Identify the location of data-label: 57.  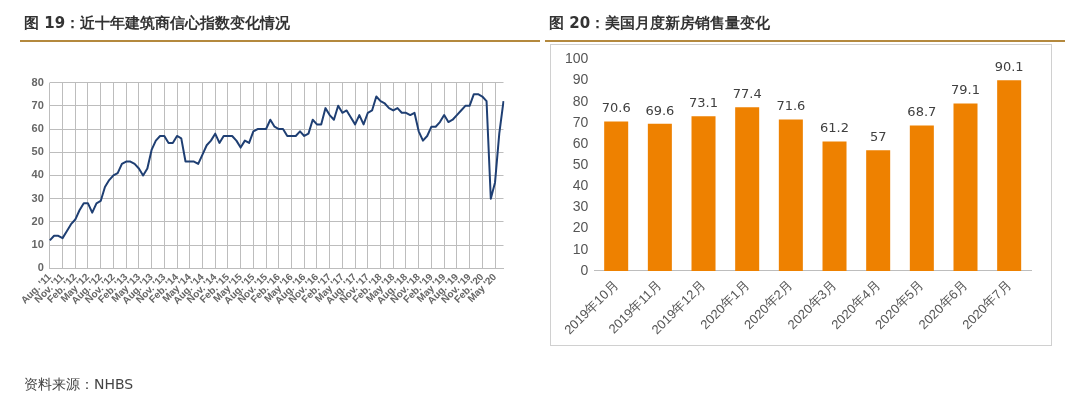
(878, 137).